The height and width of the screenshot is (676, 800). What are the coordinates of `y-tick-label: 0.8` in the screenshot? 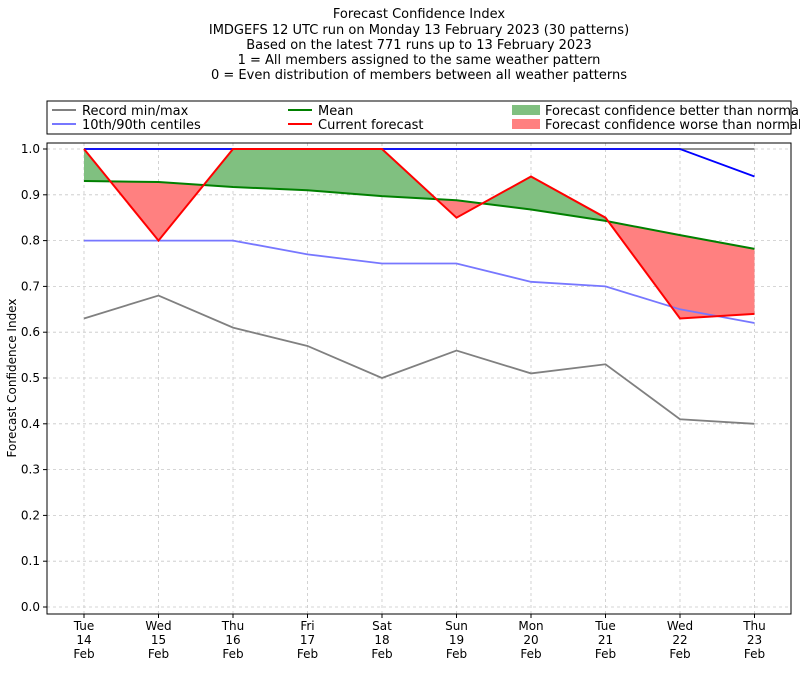 It's located at (30, 241).